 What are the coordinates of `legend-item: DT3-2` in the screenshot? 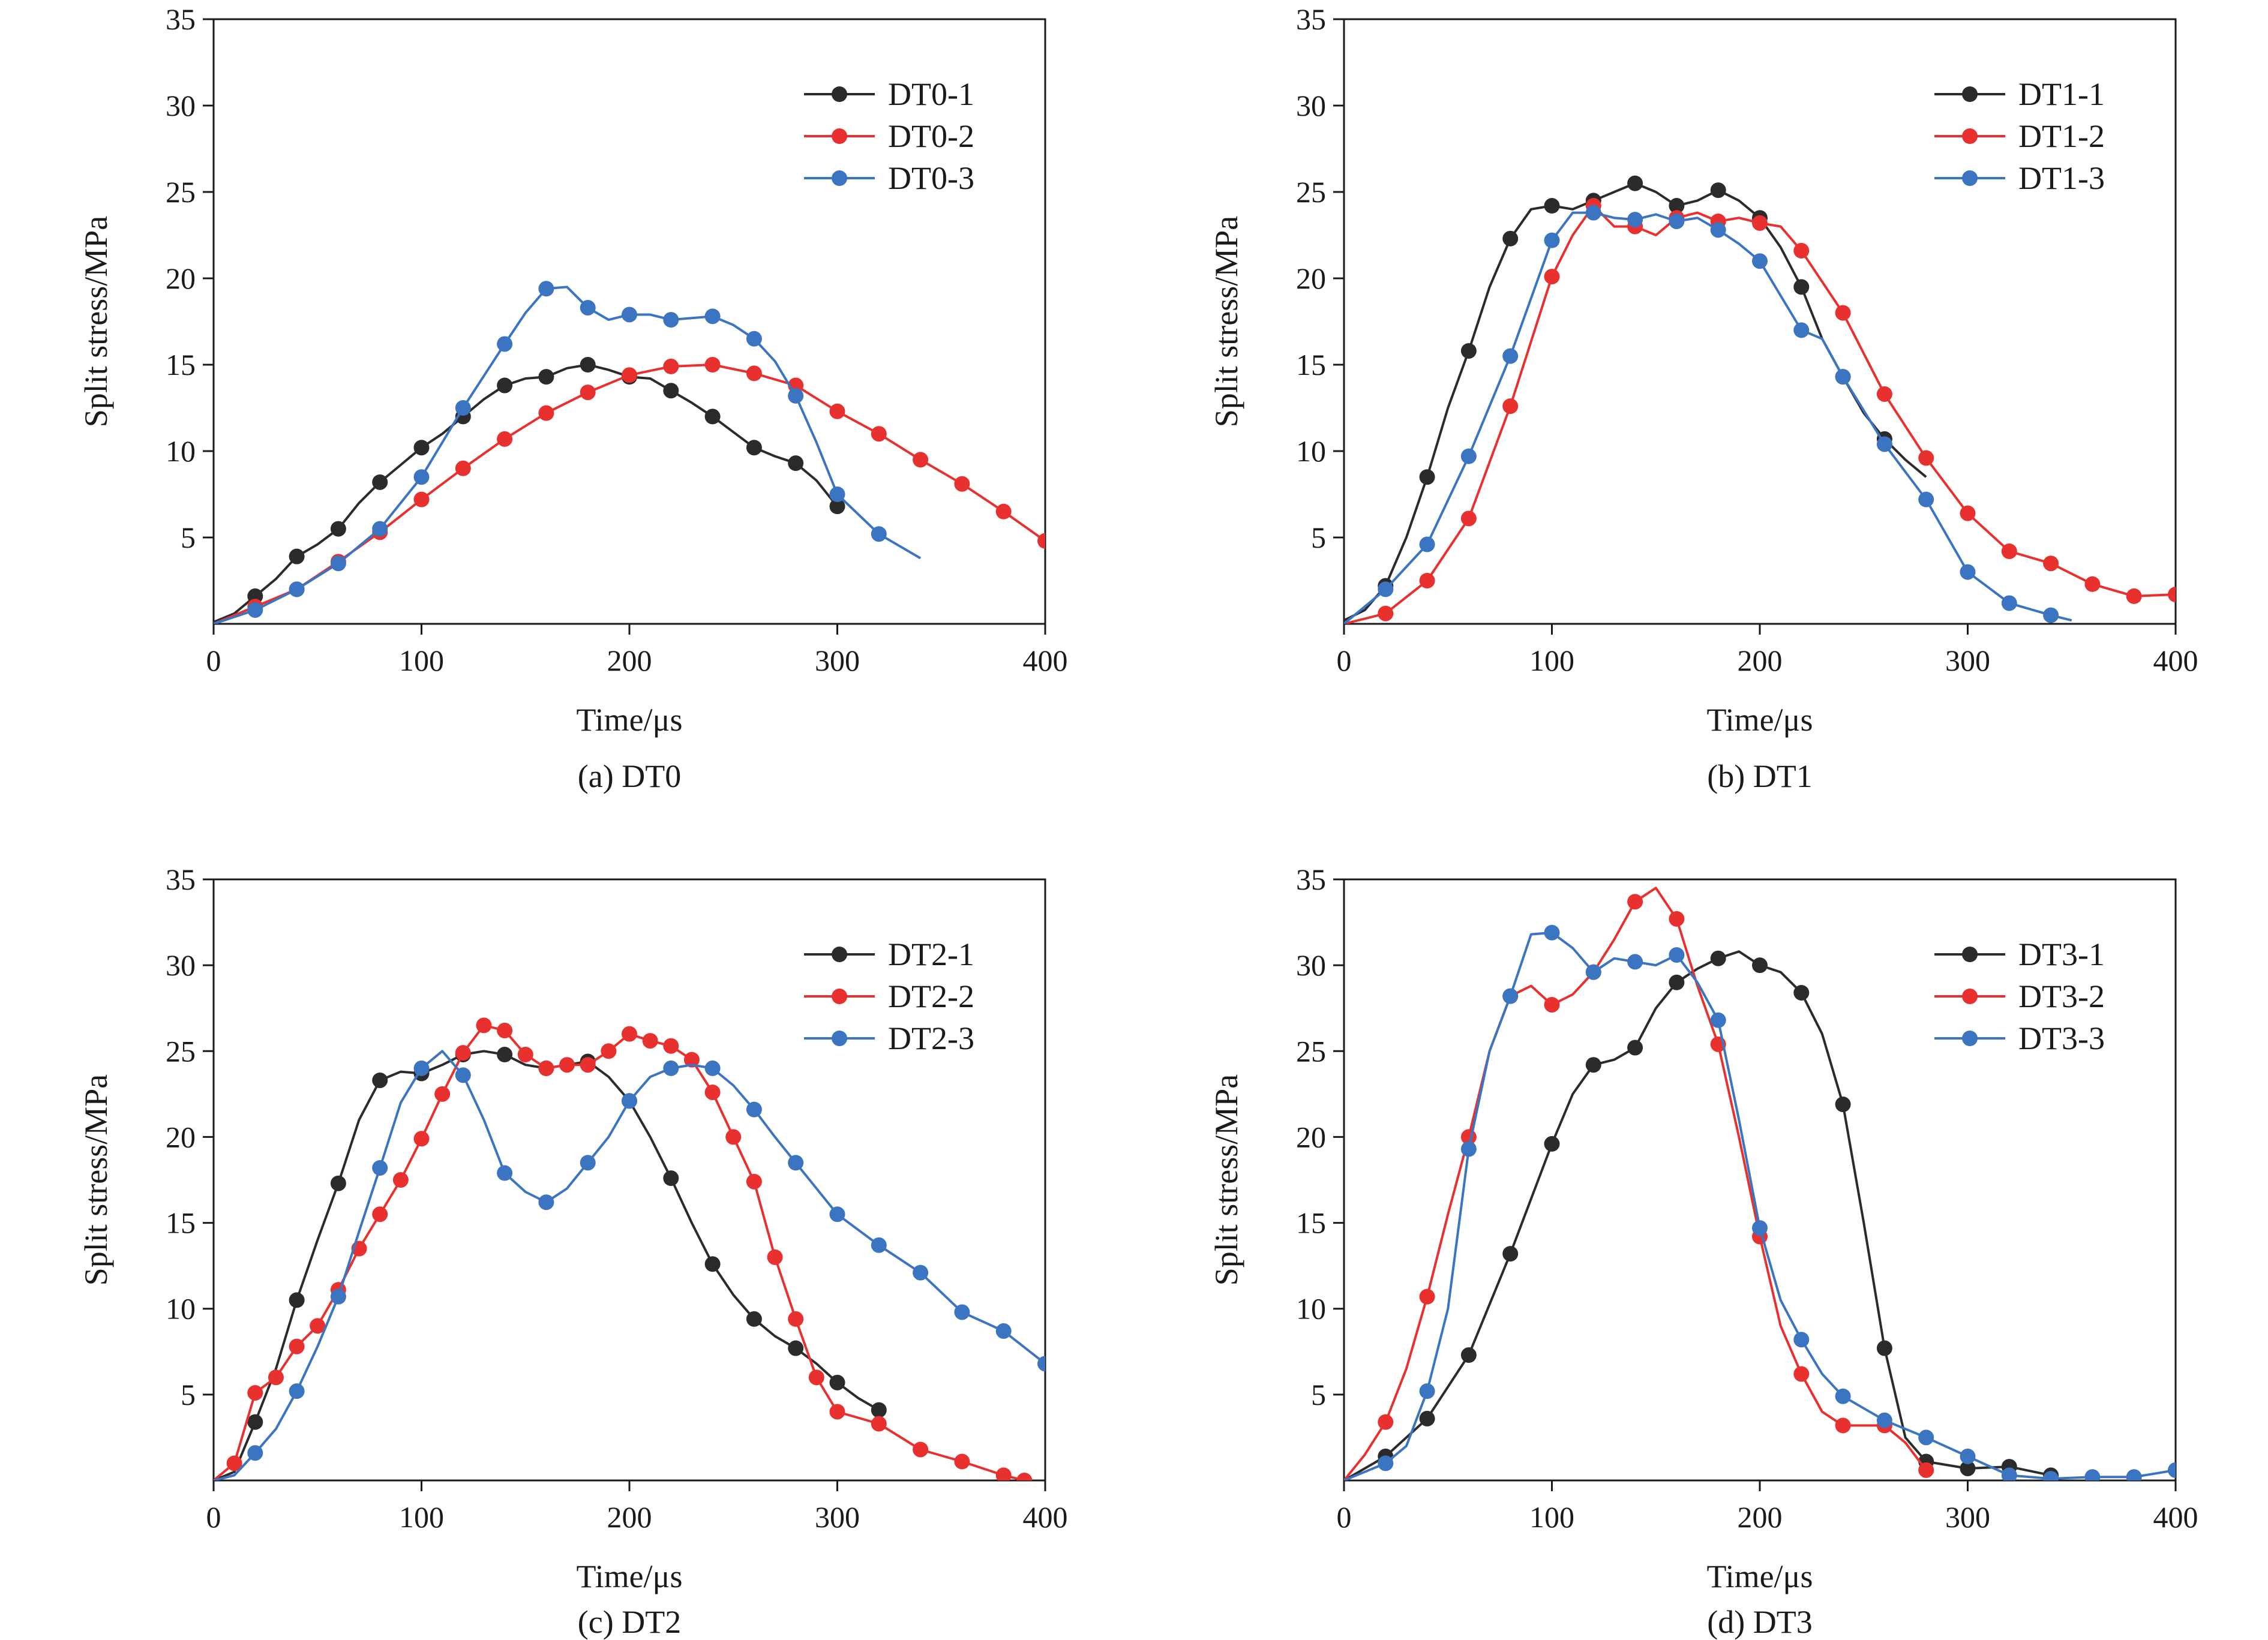 It's located at (2019, 996).